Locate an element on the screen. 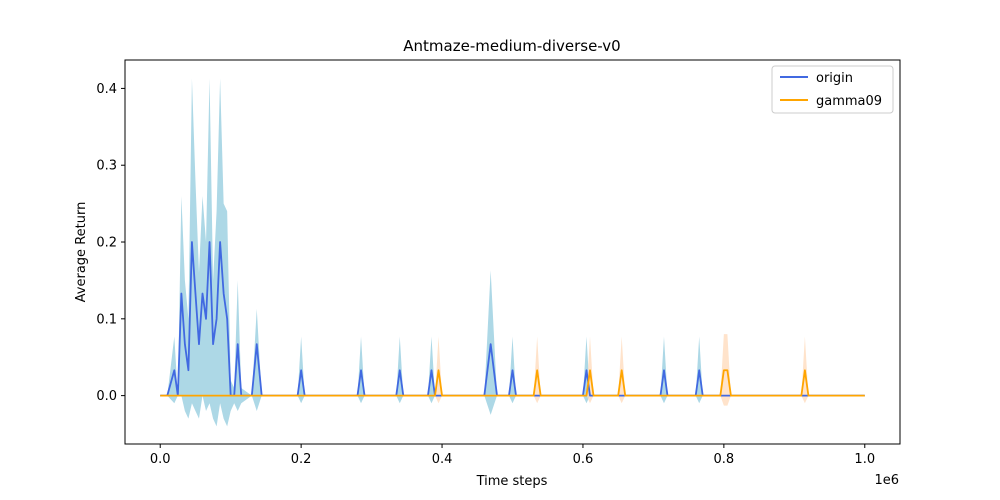 The width and height of the screenshot is (1000, 500). legend: origin gamma09 is located at coordinates (832, 89).